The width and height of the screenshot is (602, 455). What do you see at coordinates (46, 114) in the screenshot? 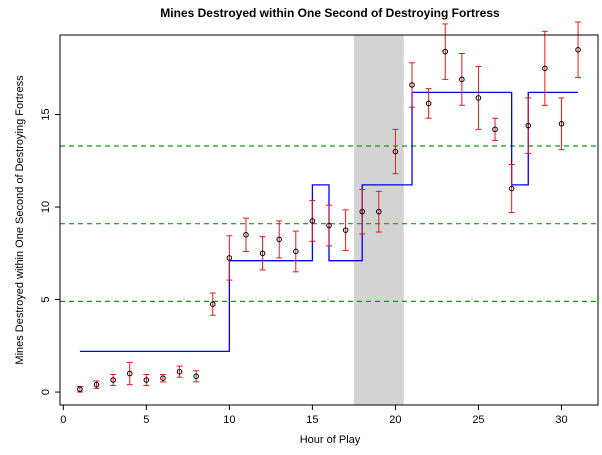
I see `y-tick-label: 15` at bounding box center [46, 114].